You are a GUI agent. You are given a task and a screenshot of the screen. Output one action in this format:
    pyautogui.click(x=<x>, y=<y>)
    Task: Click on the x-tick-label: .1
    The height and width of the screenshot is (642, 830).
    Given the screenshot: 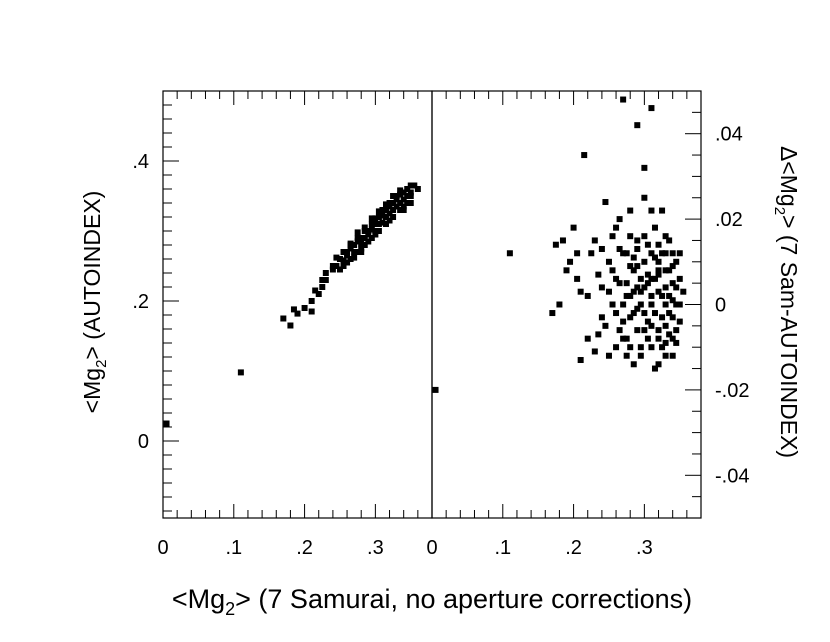 What is the action you would take?
    pyautogui.click(x=502, y=548)
    